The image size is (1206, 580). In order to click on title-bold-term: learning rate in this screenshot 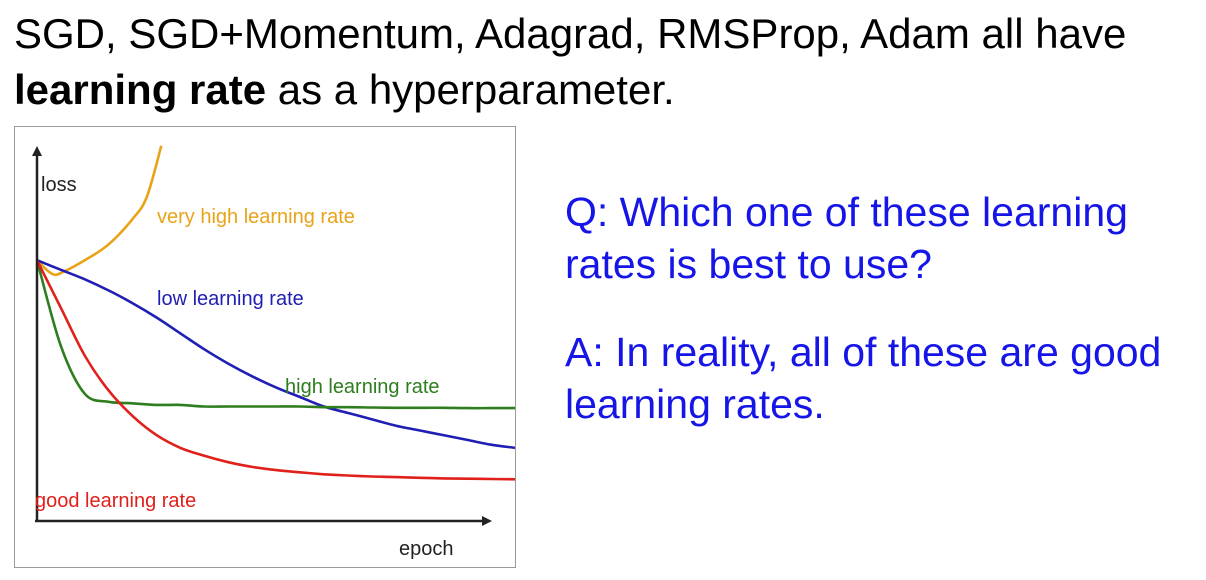, I will do `click(140, 89)`.